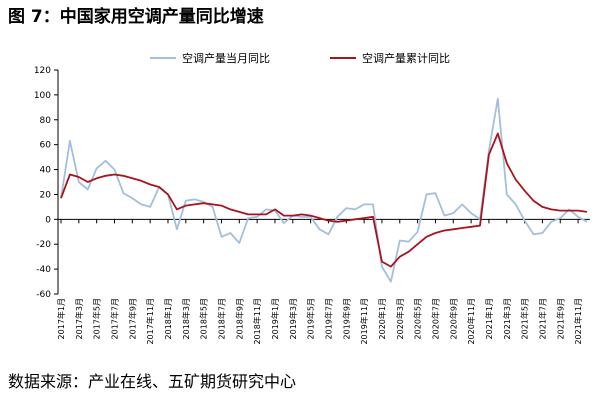 This screenshot has height=406, width=604. I want to click on y-tick-label: -60, so click(43, 295).